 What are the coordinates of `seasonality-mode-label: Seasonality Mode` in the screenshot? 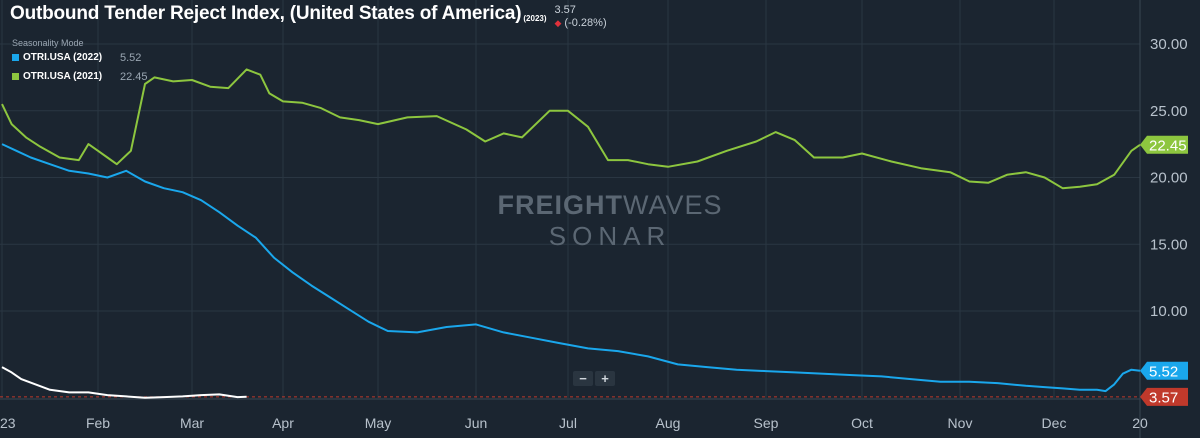 It's located at (48, 43).